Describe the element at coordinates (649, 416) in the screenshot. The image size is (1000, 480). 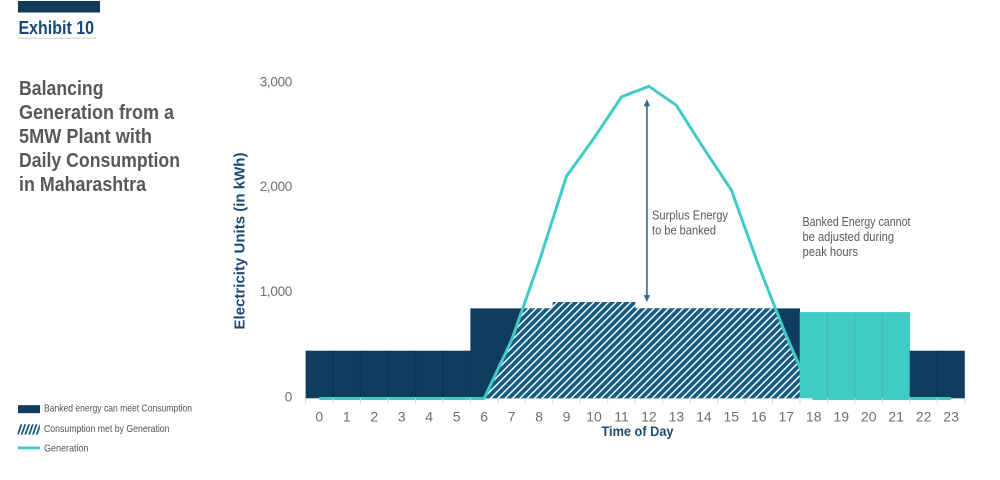
I see `svg-text: 12` at that location.